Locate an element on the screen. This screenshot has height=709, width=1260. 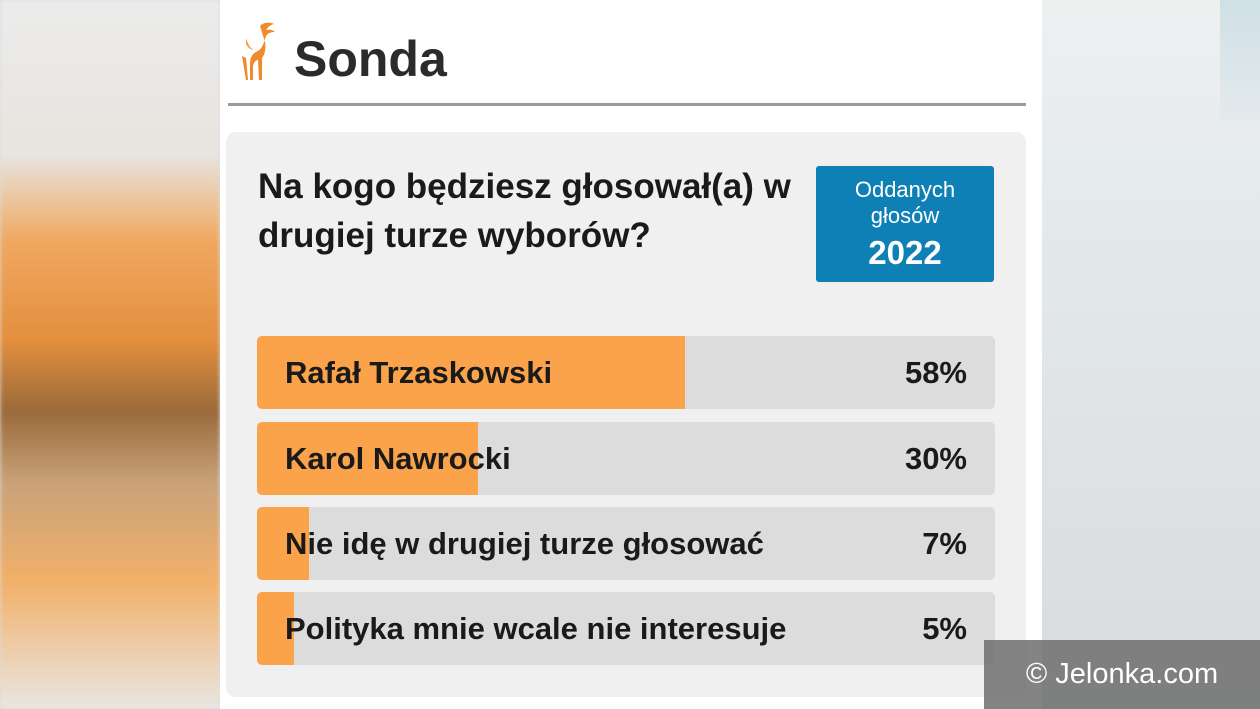
copyright-watermark: © Jelonka.com is located at coordinates (1122, 674).